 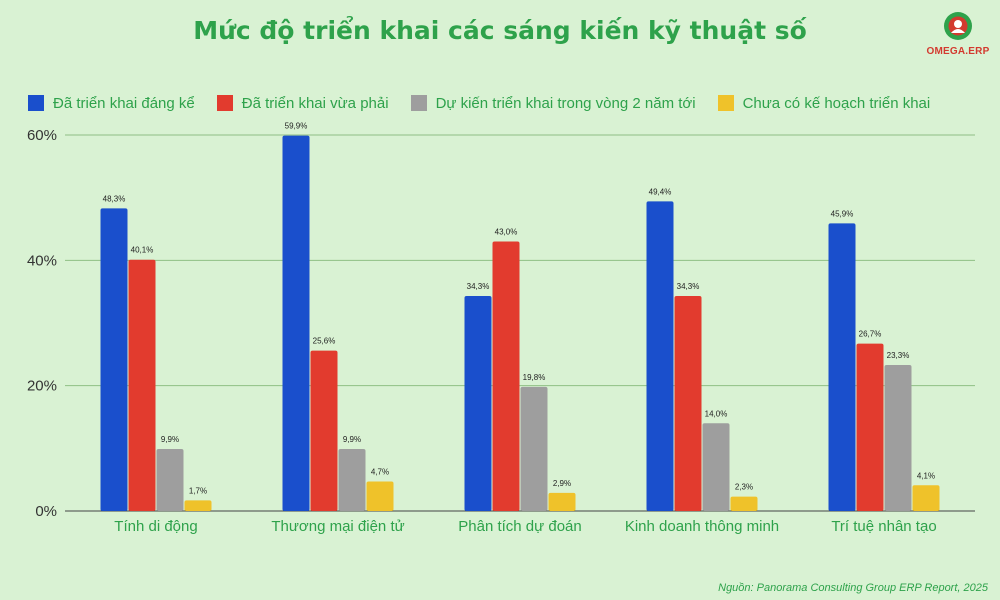 What do you see at coordinates (506, 232) in the screenshot?
I see `data-label: 43,0%` at bounding box center [506, 232].